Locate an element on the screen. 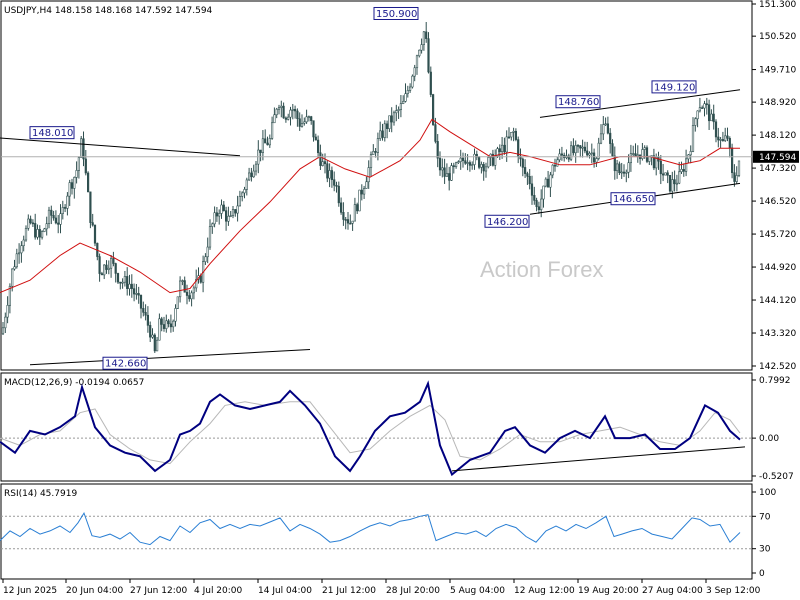 The height and width of the screenshot is (600, 800). price-tick-label: 145.720 is located at coordinates (777, 235).